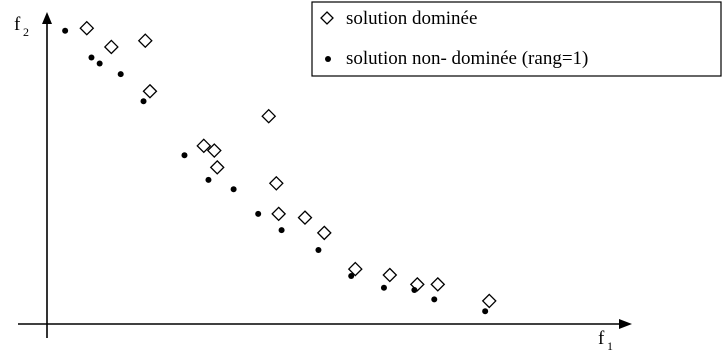 Image resolution: width=724 pixels, height=354 pixels. Describe the element at coordinates (328, 59) in the screenshot. I see `legend-dot-icon` at that location.